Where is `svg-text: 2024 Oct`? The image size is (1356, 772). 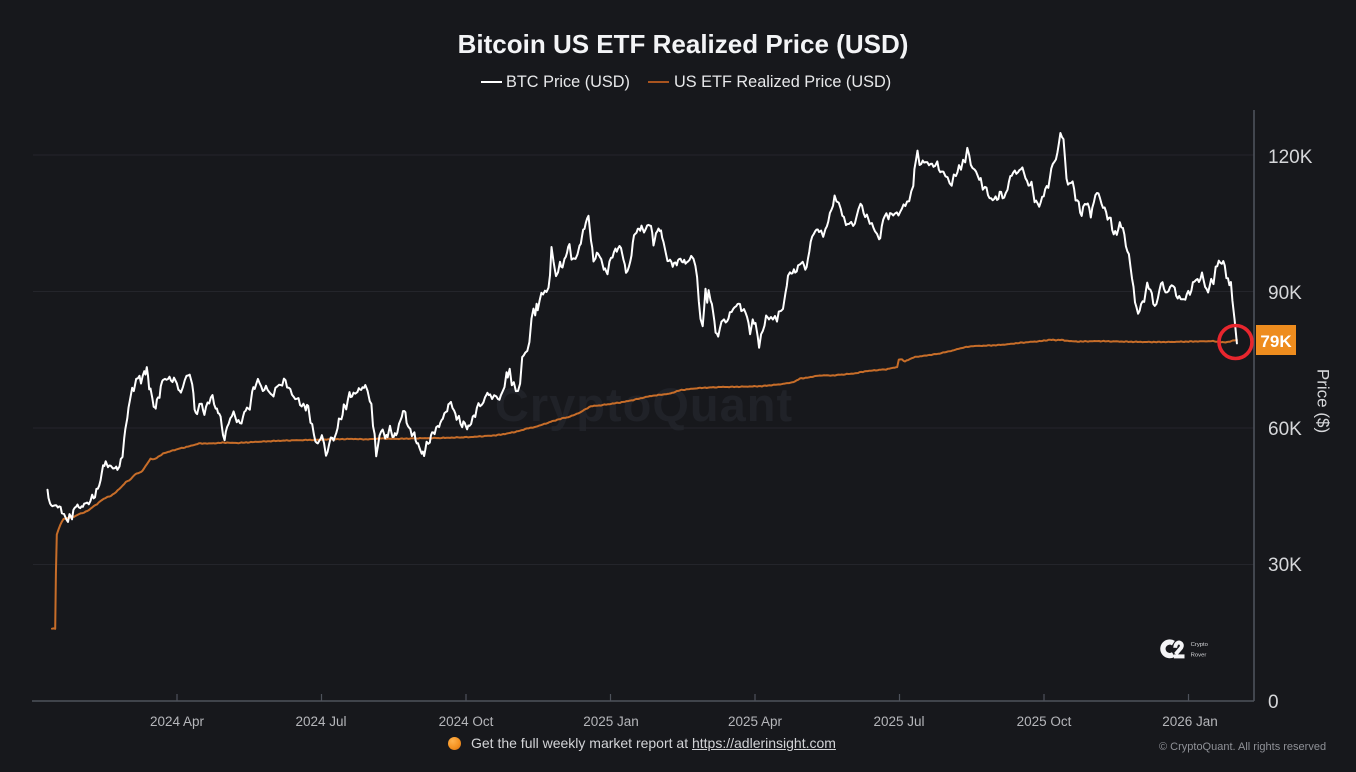
svg-text: 2024 Oct is located at coordinates (466, 721).